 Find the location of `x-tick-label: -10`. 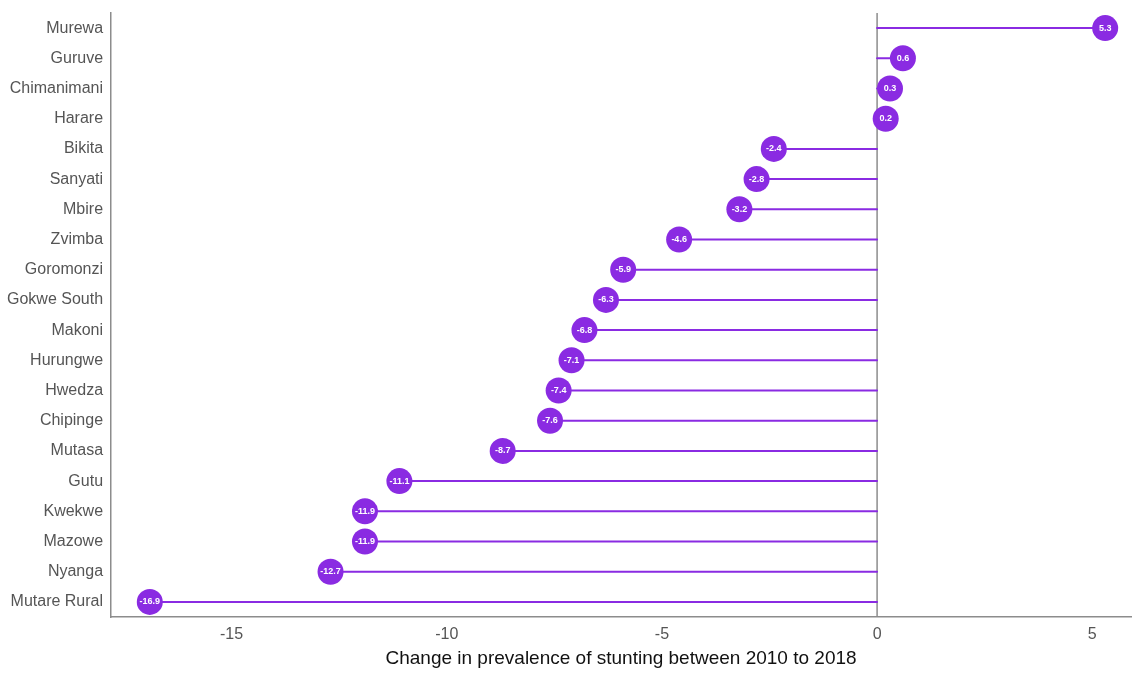

x-tick-label: -10 is located at coordinates (447, 634).